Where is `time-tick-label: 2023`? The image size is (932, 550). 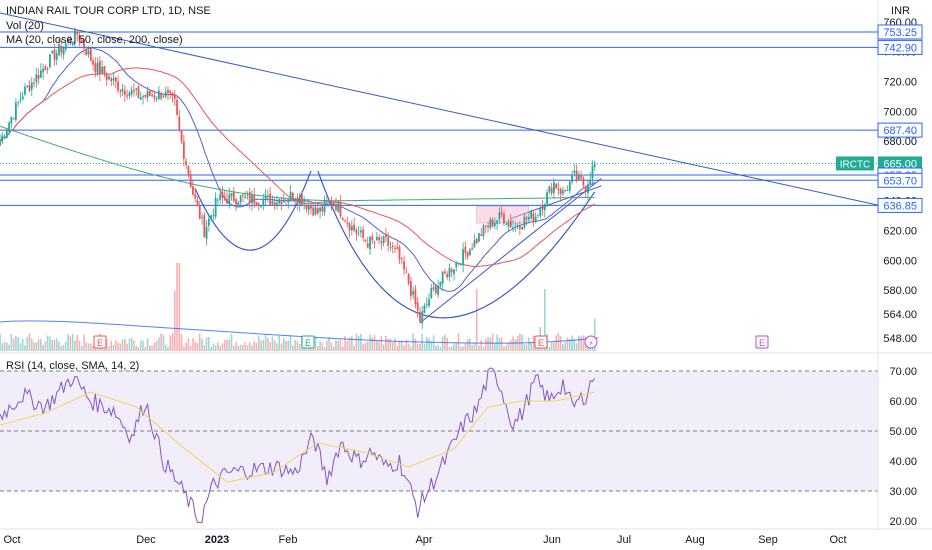
time-tick-label: 2023 is located at coordinates (217, 540).